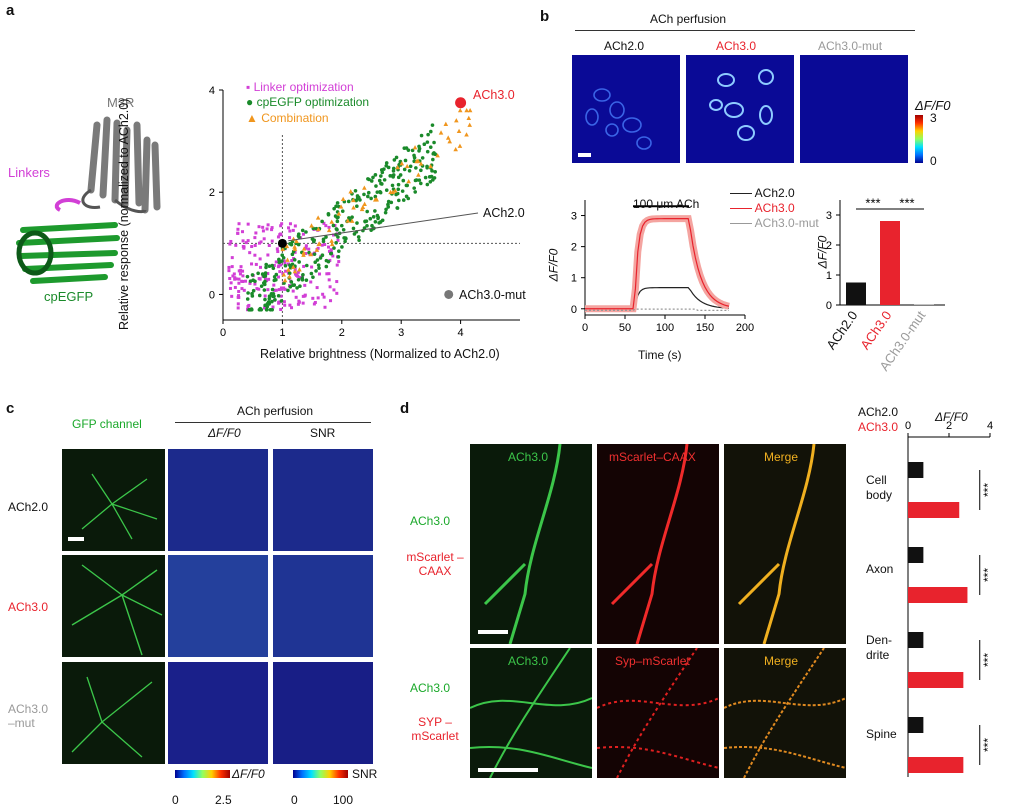 The height and width of the screenshot is (812, 1017). I want to click on d-cat-0: Cell body, so click(879, 487).